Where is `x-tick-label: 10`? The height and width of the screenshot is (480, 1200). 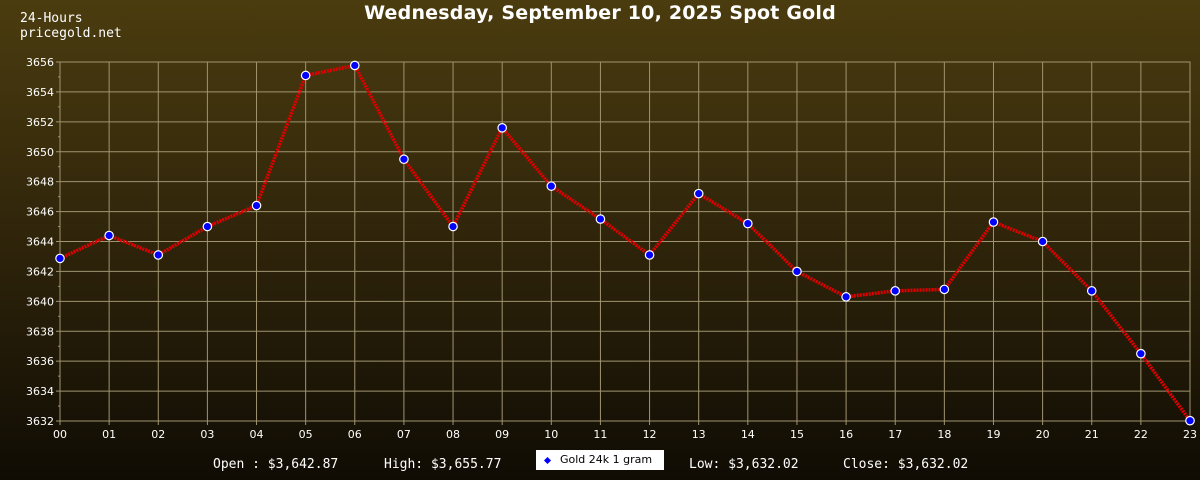
x-tick-label: 10 is located at coordinates (551, 434).